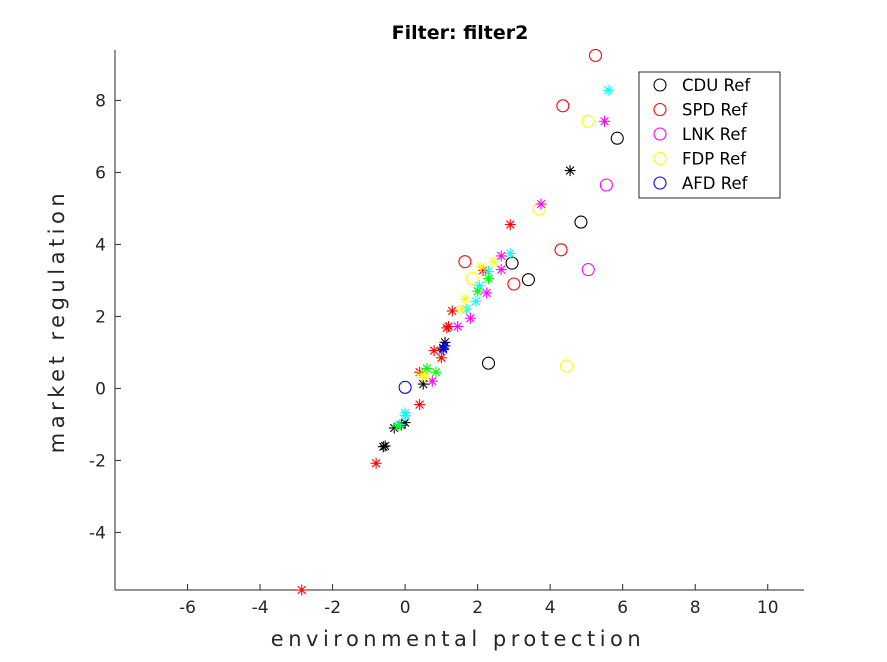 The height and width of the screenshot is (662, 887). Describe the element at coordinates (260, 608) in the screenshot. I see `x-tick-label: -4` at that location.